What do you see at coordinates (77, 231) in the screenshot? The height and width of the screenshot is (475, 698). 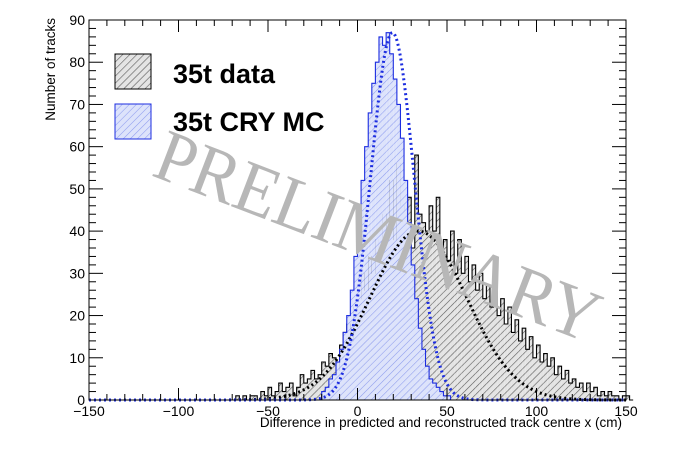 I see `y-tick-label: 40` at bounding box center [77, 231].